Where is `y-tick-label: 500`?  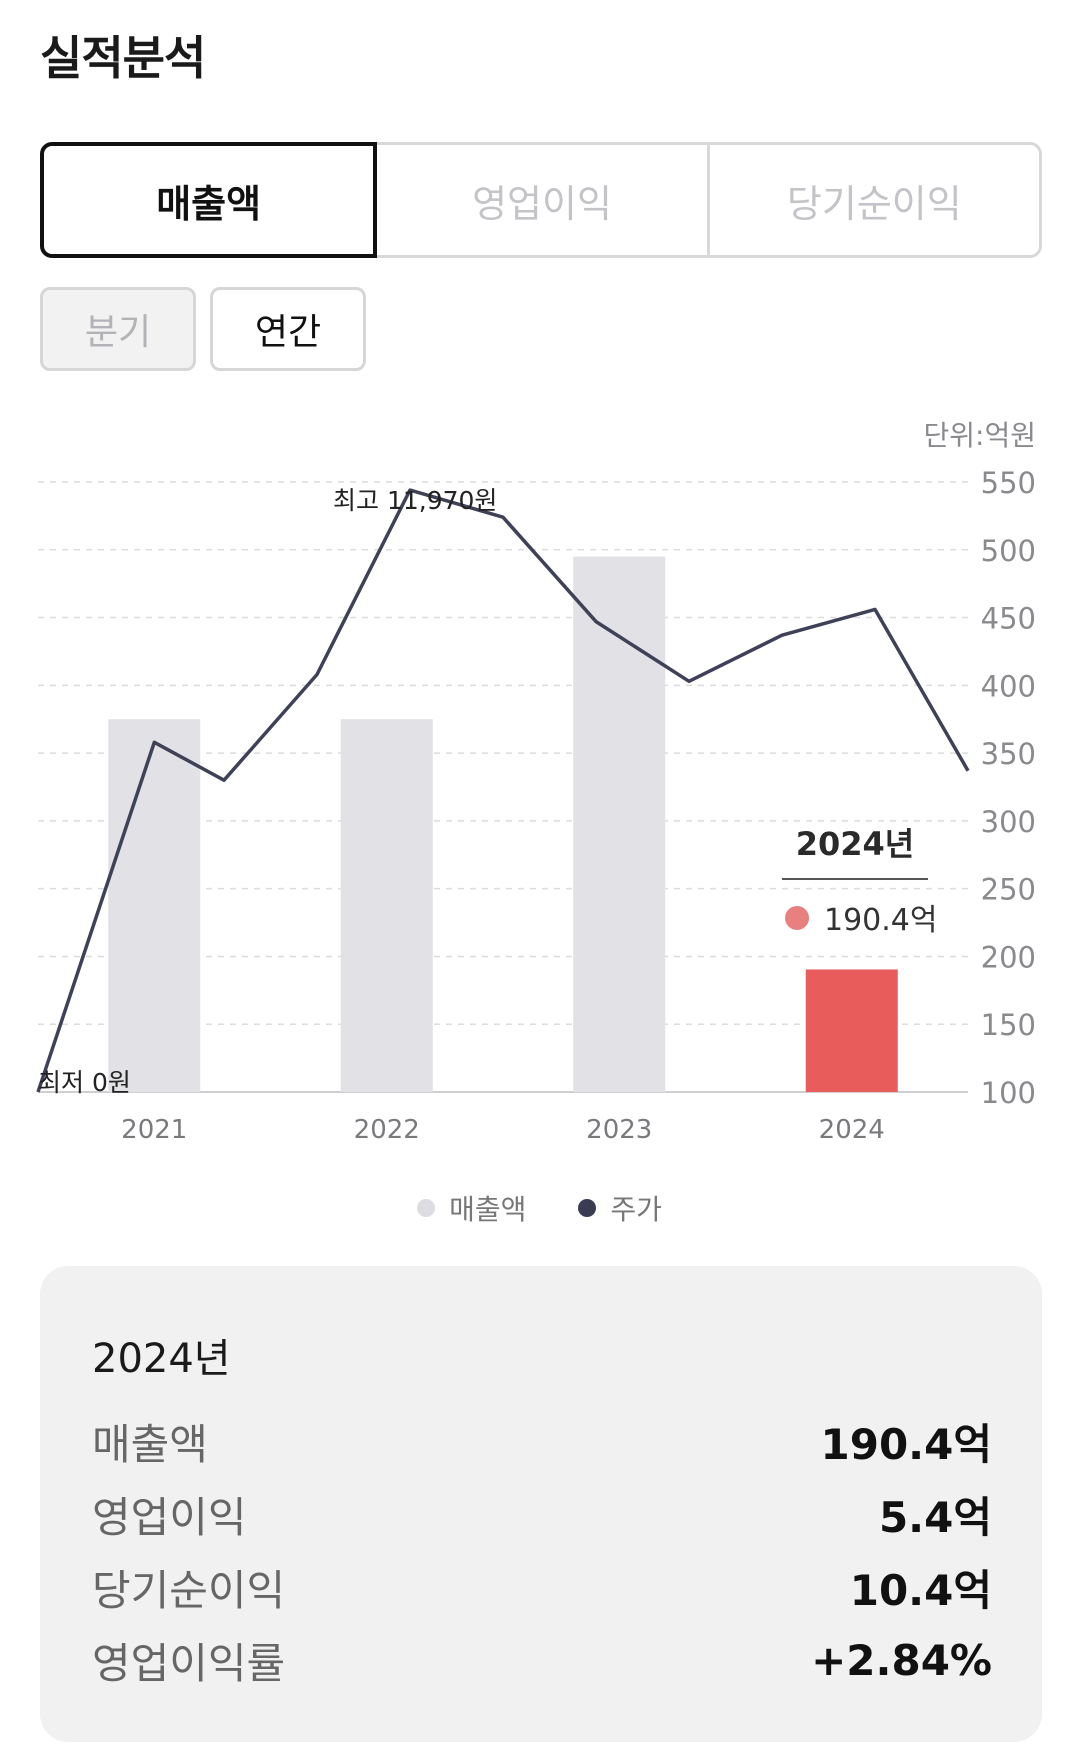
y-tick-label: 500 is located at coordinates (1008, 551).